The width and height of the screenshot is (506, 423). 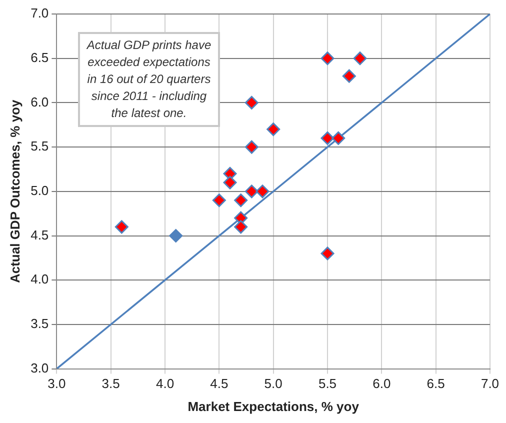 I want to click on x-tick-label: 3.5, so click(x=111, y=384).